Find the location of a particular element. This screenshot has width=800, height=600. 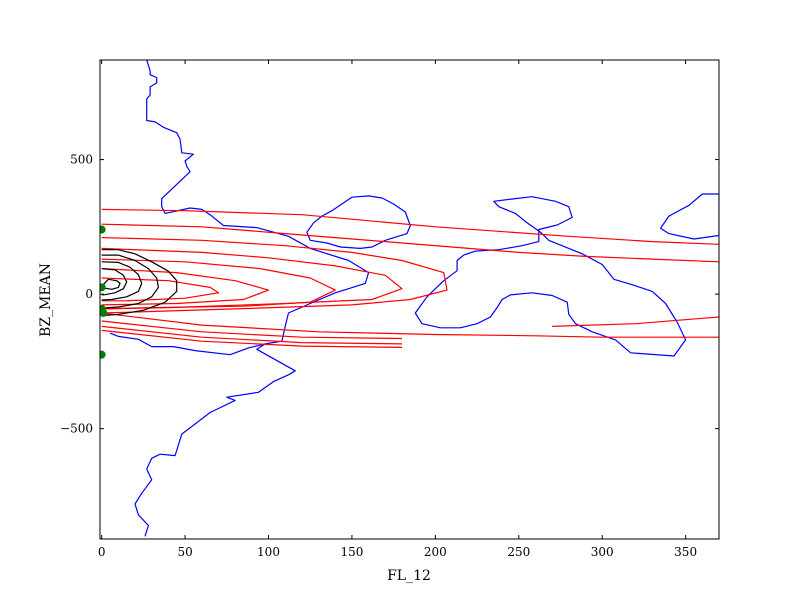

x-tick-label-2: 100 is located at coordinates (268, 552).